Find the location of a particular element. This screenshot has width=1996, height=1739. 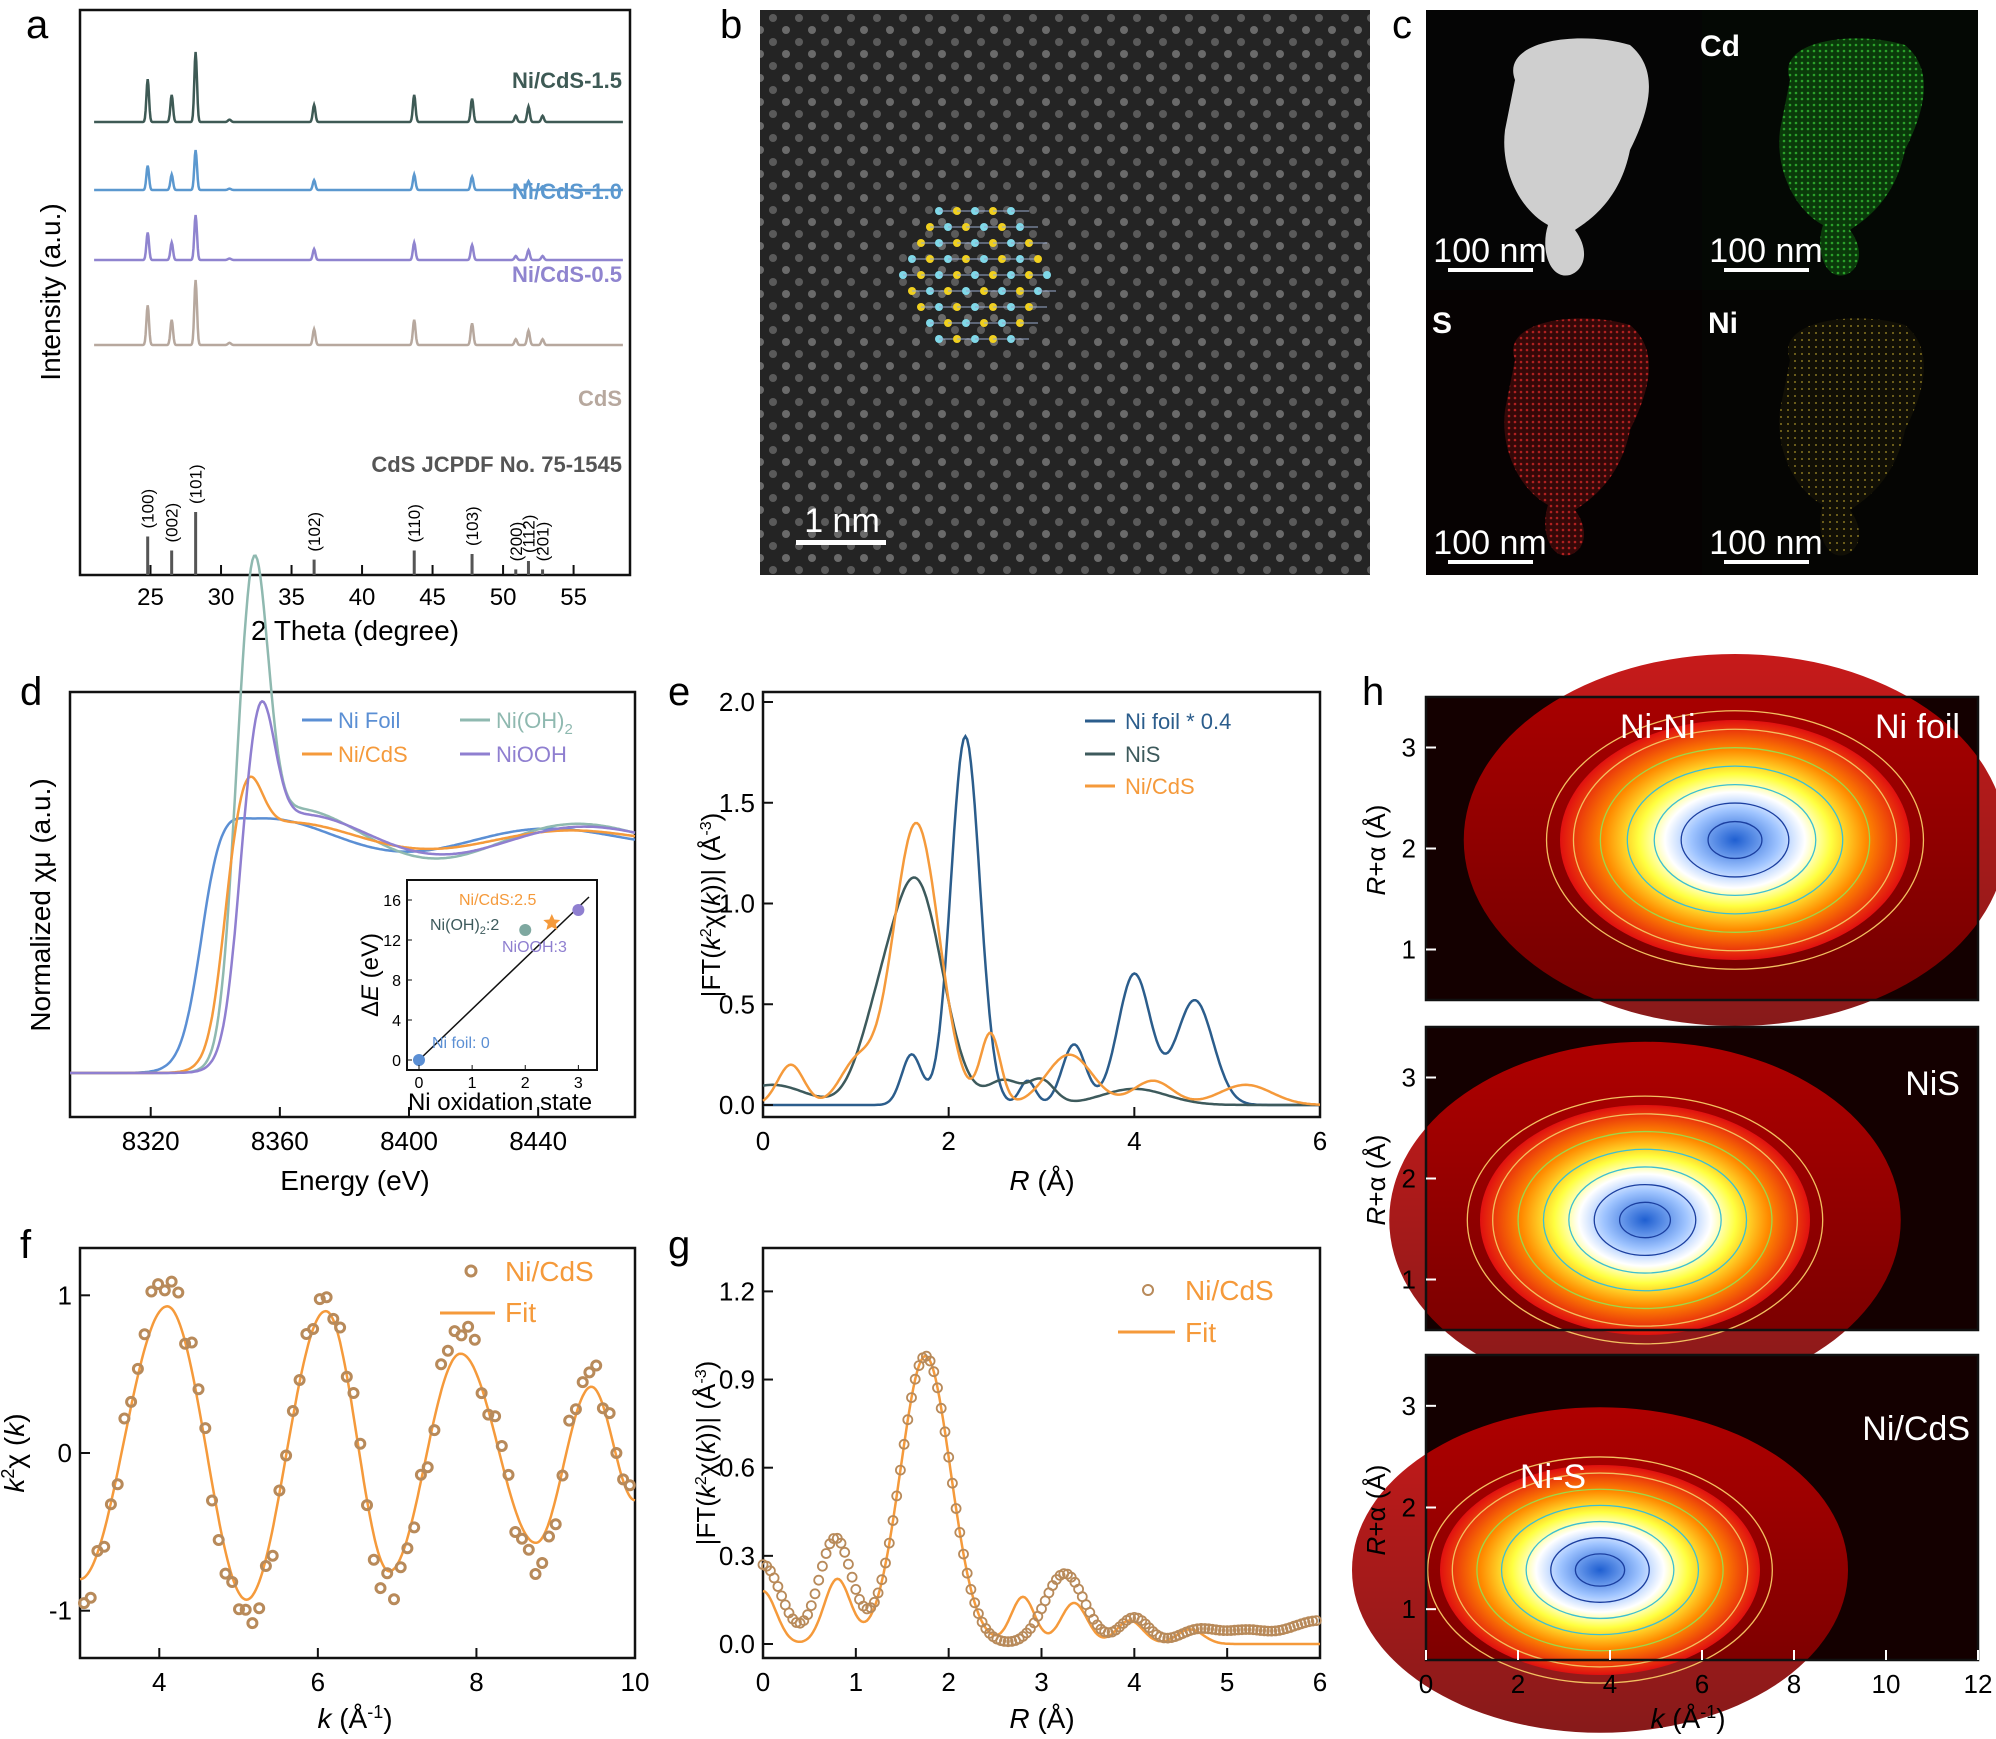

inset-label-niooh: NiOOH:3 is located at coordinates (534, 947).